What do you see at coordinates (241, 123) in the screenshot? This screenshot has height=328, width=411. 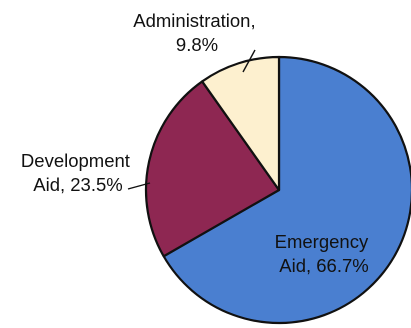 I see `pie-slice-administration` at bounding box center [241, 123].